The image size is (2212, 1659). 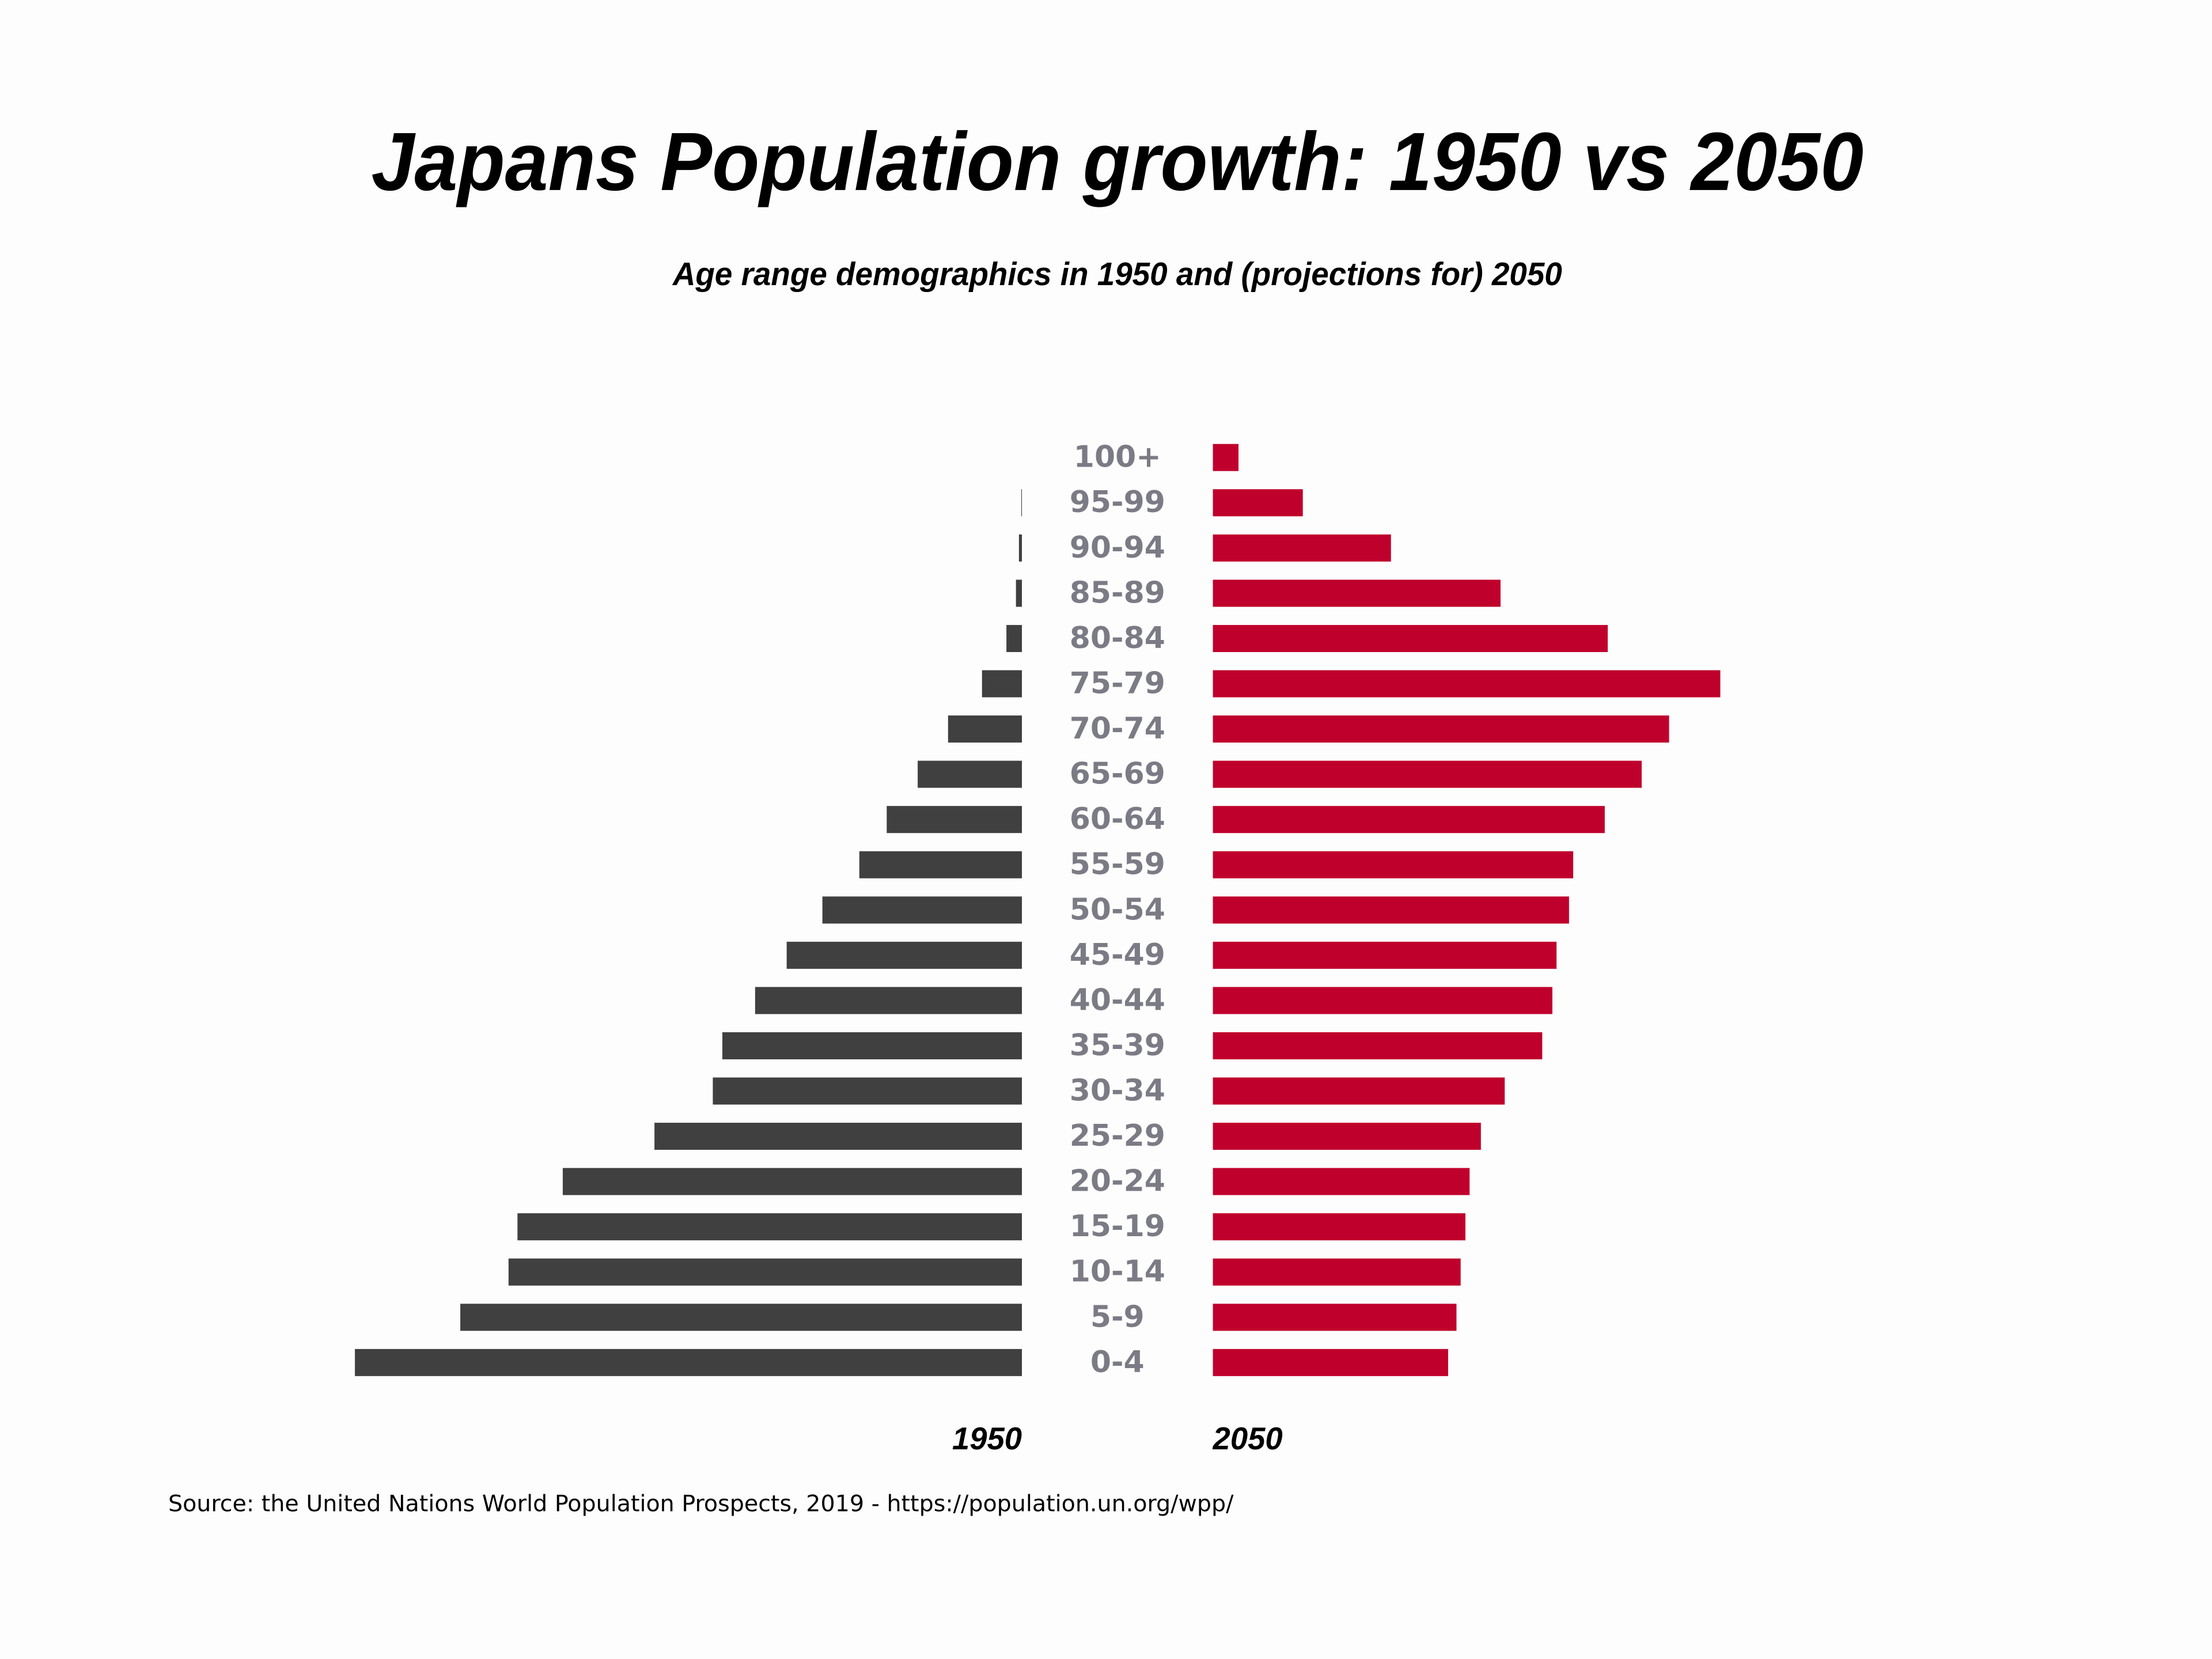 What do you see at coordinates (1117, 774) in the screenshot?
I see `category-label: 65-69` at bounding box center [1117, 774].